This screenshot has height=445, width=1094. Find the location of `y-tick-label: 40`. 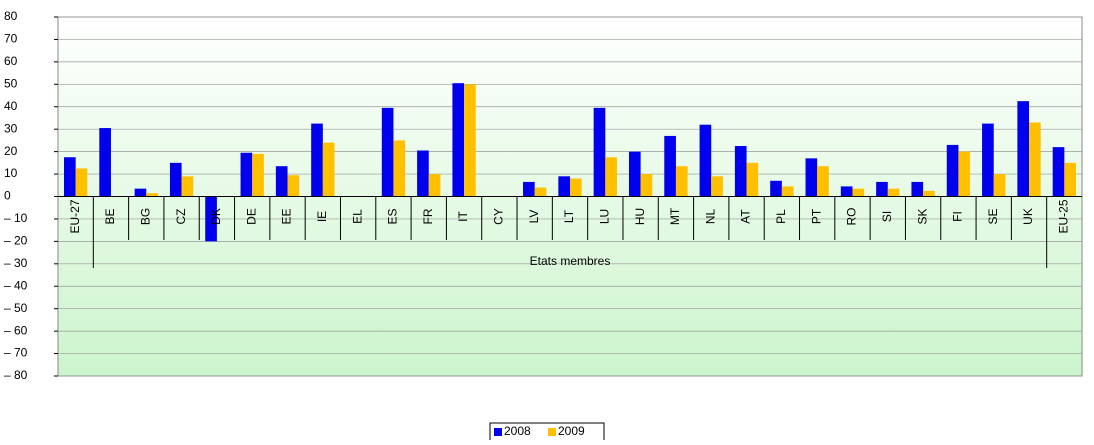

y-tick-label: 40 is located at coordinates (11, 106).